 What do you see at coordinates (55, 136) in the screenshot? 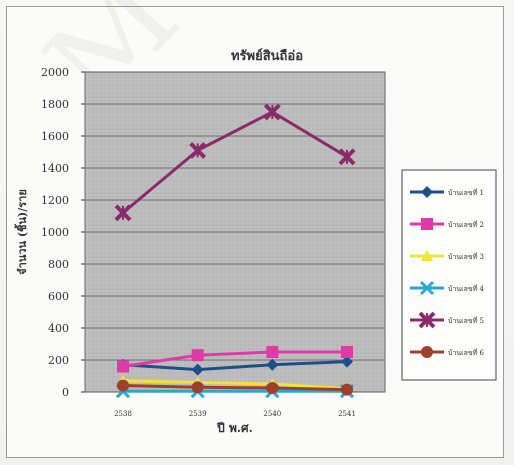
I see `y-tick-label: 1600` at bounding box center [55, 136].